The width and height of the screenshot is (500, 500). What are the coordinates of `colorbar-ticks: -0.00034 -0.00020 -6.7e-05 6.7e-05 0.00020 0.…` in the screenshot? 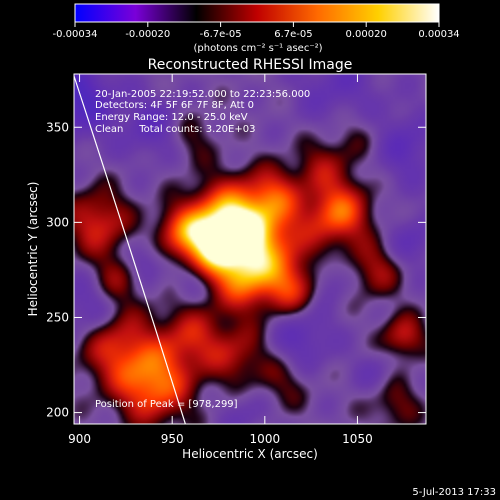 It's located at (256, 31).